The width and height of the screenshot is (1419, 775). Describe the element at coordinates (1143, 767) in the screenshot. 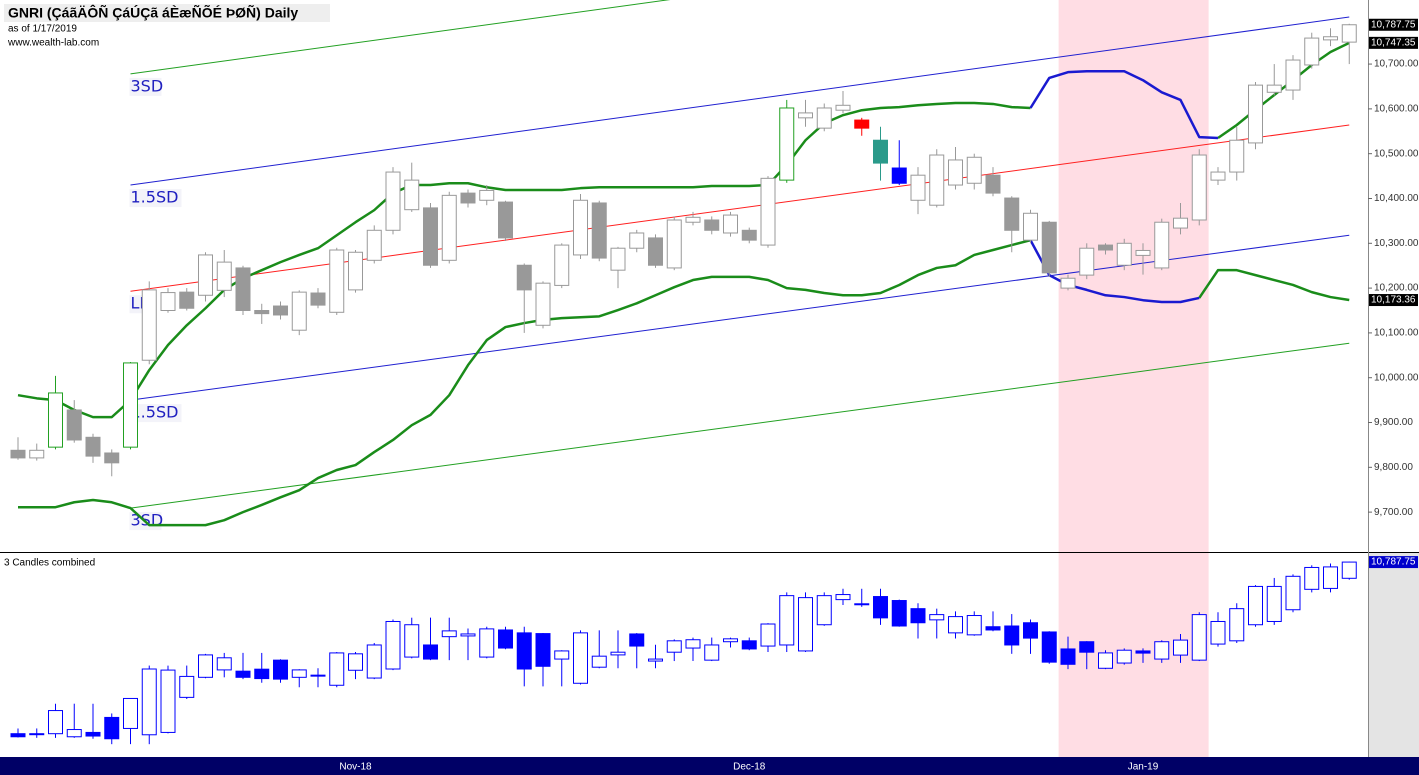

I see `x-tick-label: Jan-19` at that location.